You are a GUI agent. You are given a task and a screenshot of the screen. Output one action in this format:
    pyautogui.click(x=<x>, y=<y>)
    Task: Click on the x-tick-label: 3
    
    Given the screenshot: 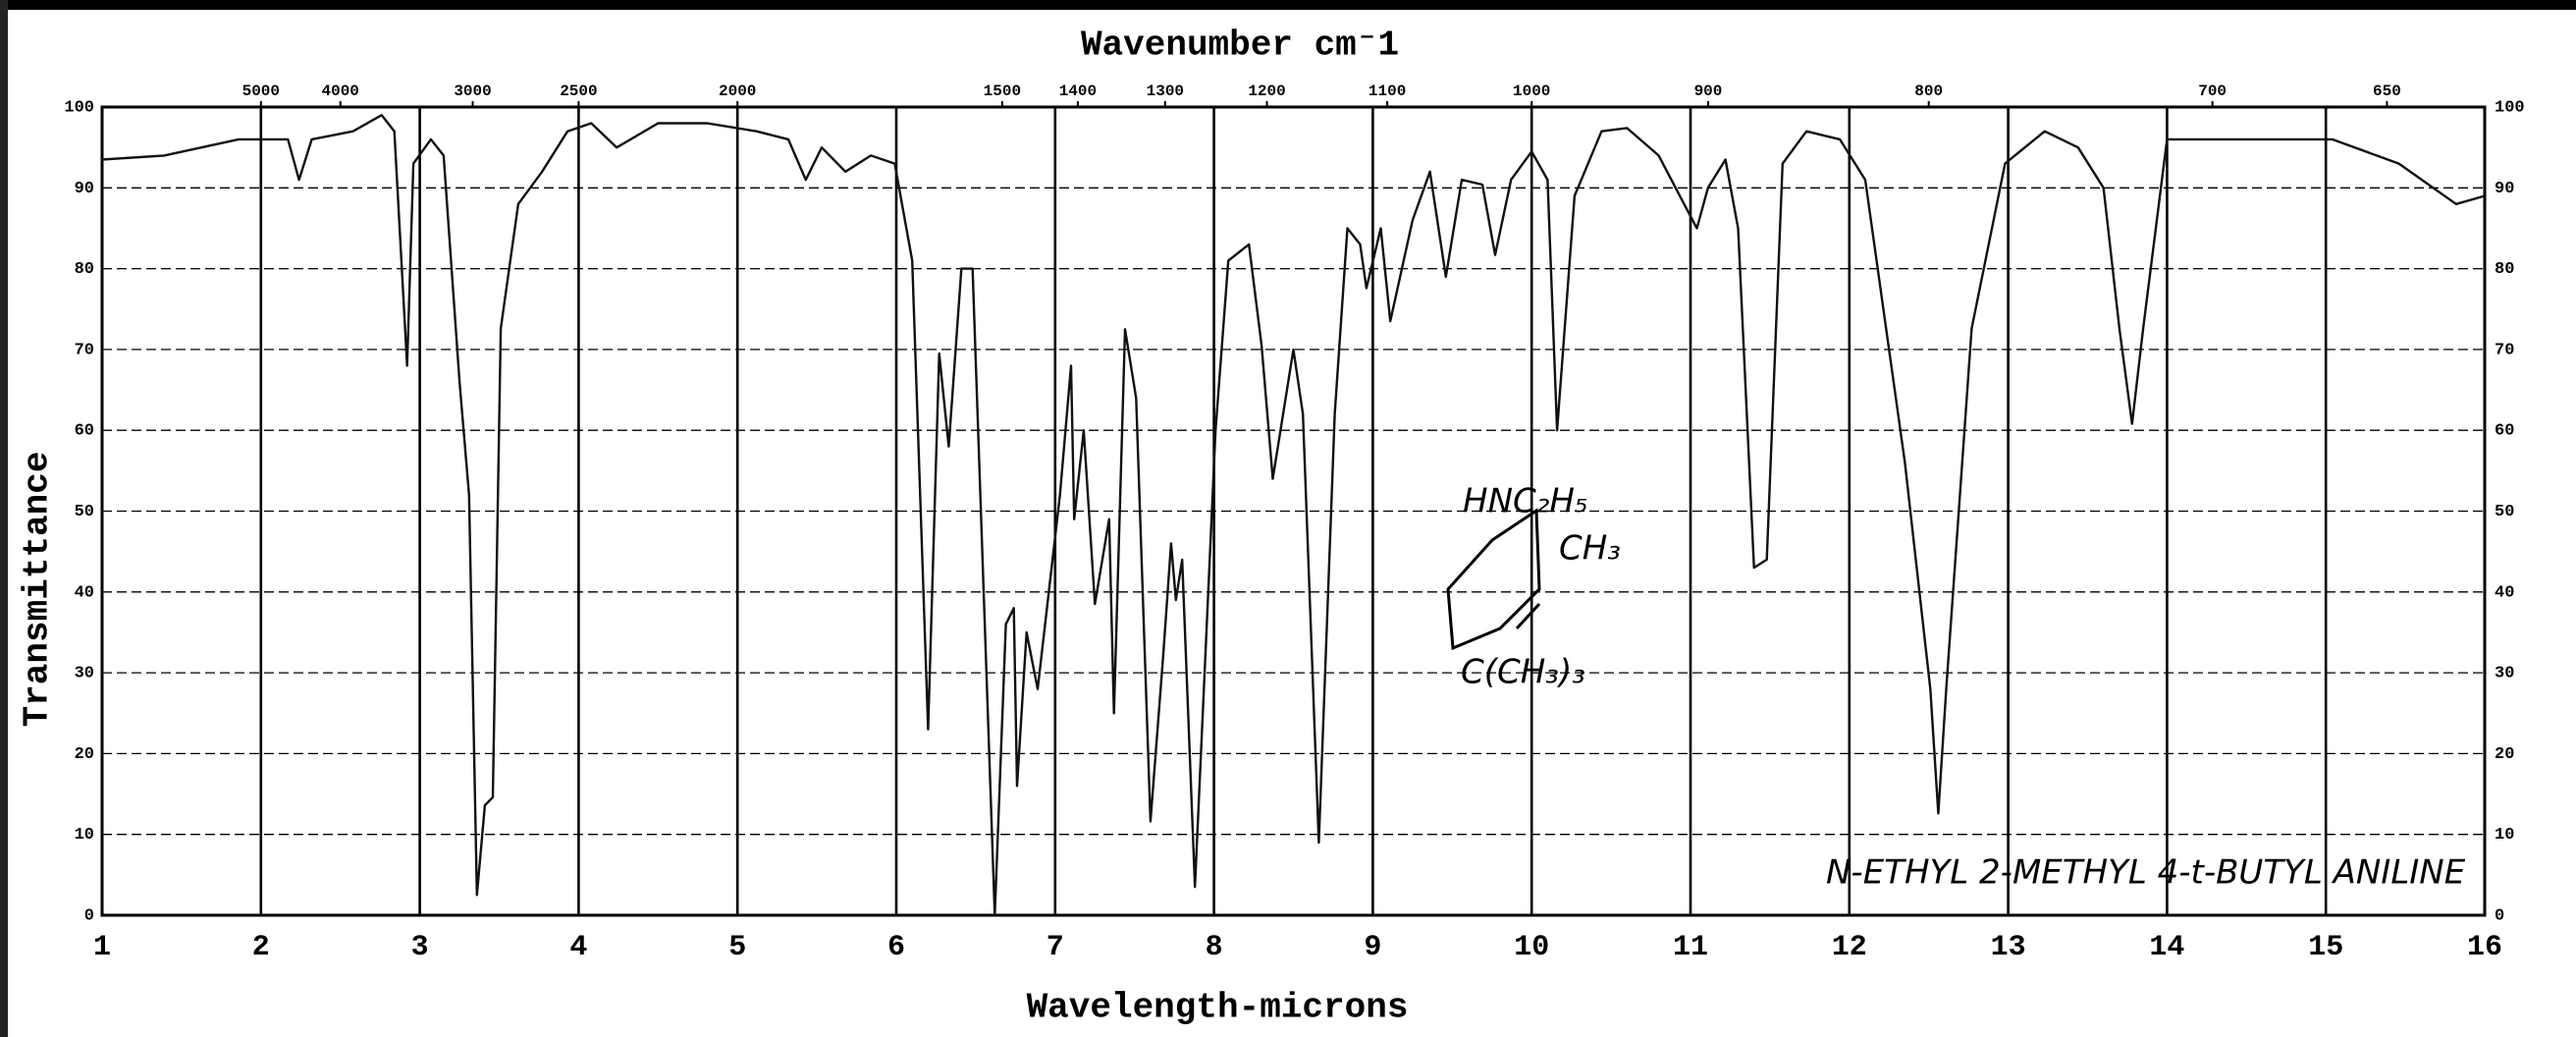 What is the action you would take?
    pyautogui.click(x=420, y=948)
    